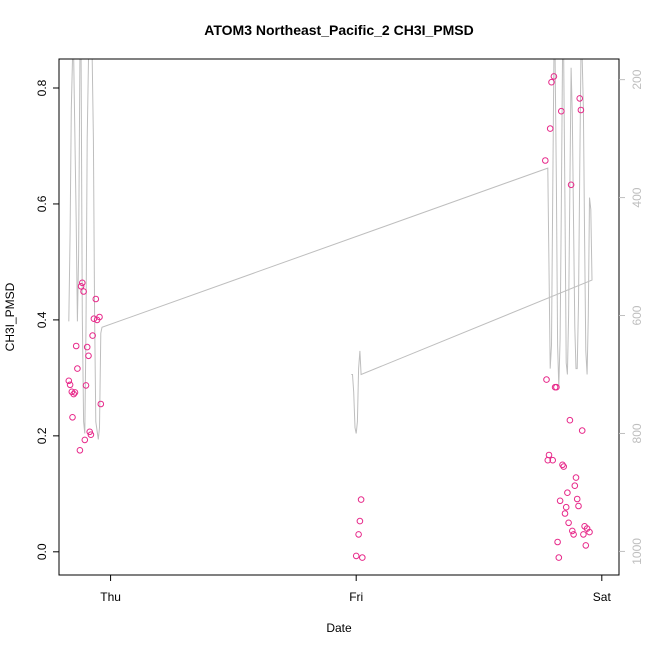 This screenshot has width=650, height=650. What do you see at coordinates (10, 316) in the screenshot?
I see `y-axis-label: CH3I_PMSD` at bounding box center [10, 316].